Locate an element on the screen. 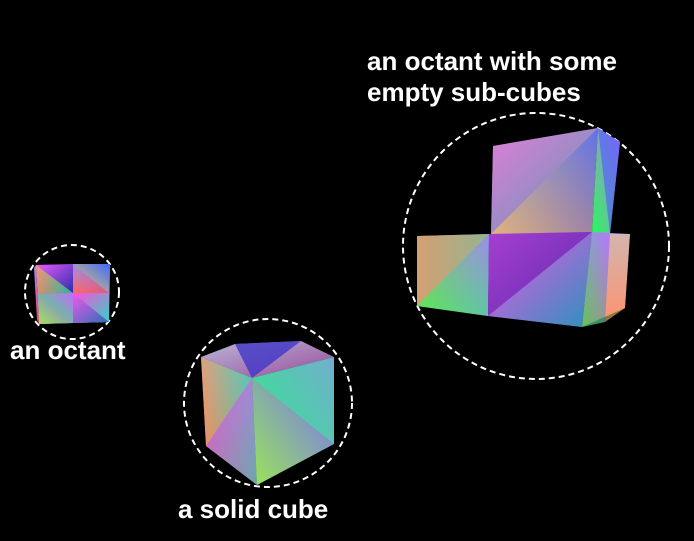  octant-outline-circle is located at coordinates (72, 292).